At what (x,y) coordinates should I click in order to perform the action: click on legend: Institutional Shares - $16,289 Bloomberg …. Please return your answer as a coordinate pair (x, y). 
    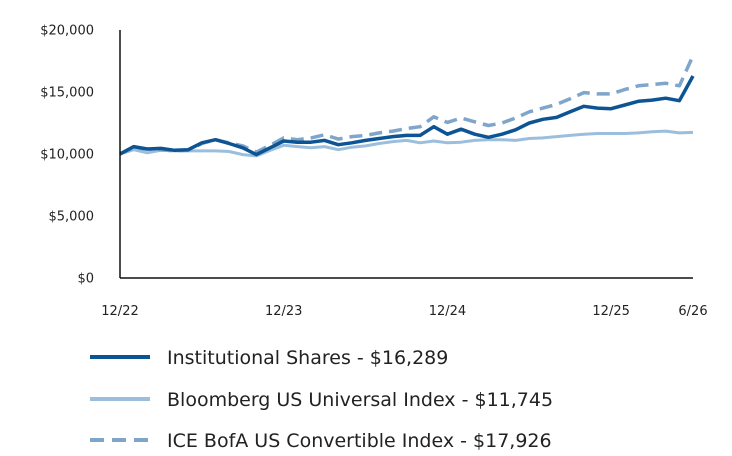
    Looking at the image, I should click on (321, 399).